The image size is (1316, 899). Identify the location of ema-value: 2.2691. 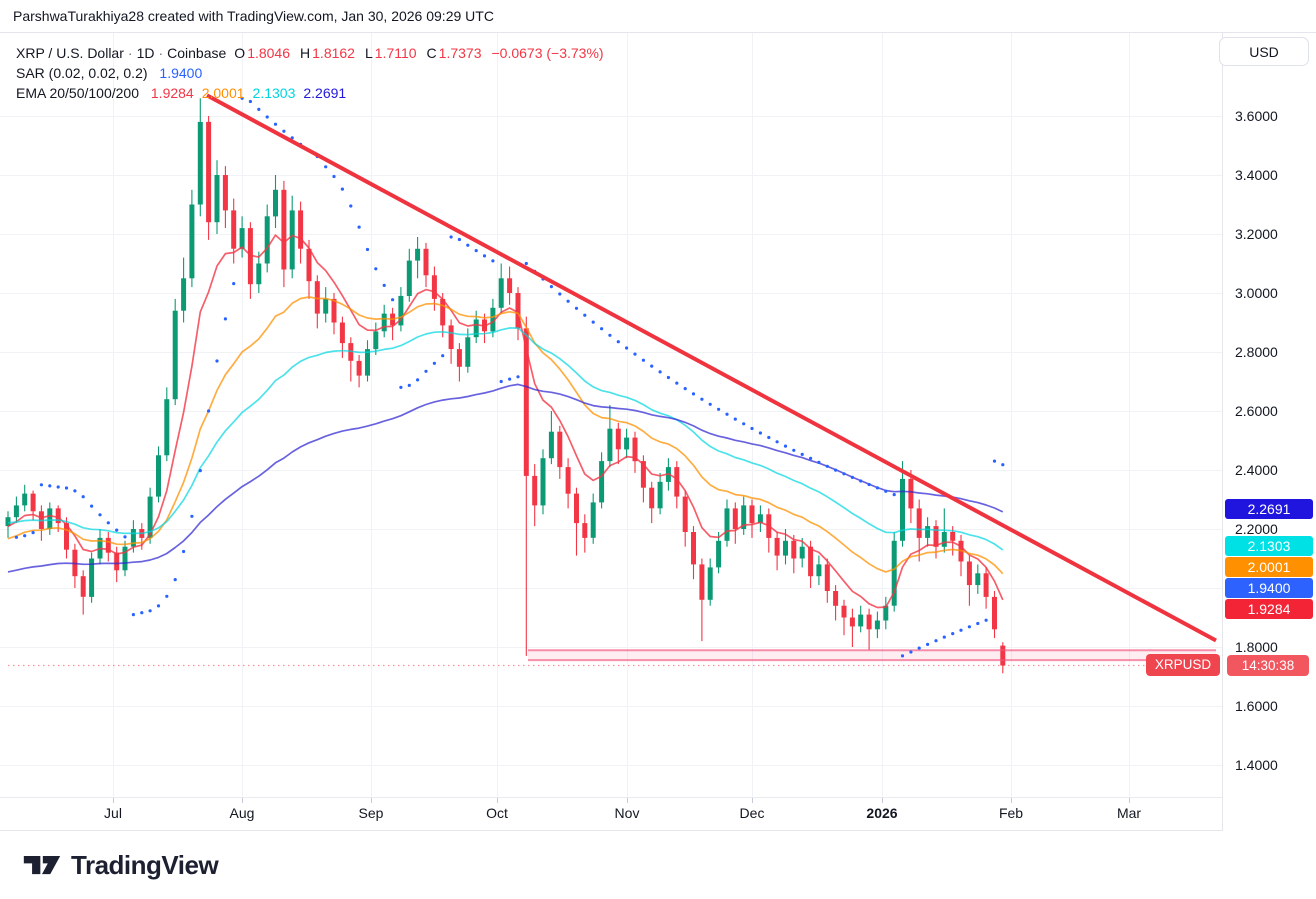
(325, 93).